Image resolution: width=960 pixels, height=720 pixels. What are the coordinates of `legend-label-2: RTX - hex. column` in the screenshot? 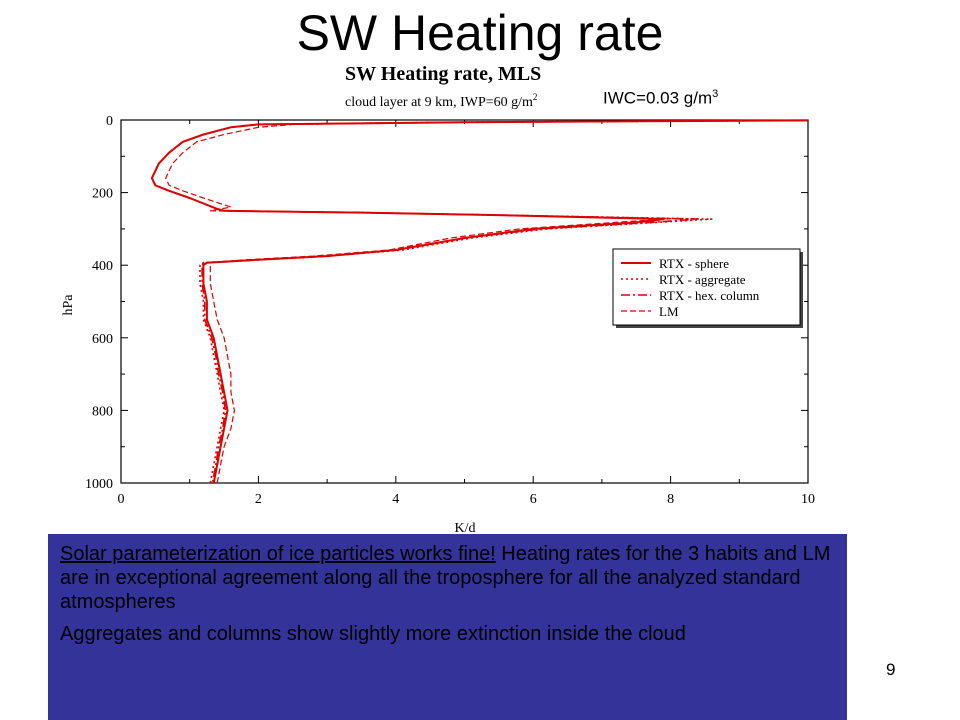 It's located at (709, 295).